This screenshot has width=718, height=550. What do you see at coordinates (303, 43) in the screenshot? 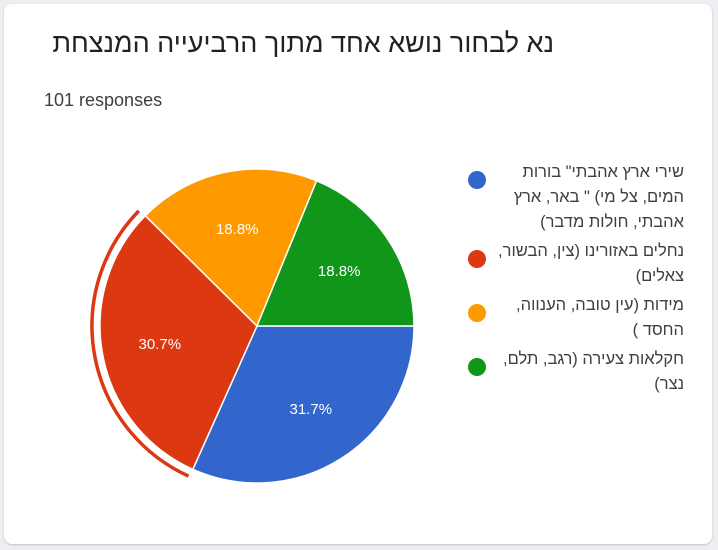
I see `question-title: נא לבחור נושא אחד מתוך הרביעייה המנצחת` at bounding box center [303, 43].